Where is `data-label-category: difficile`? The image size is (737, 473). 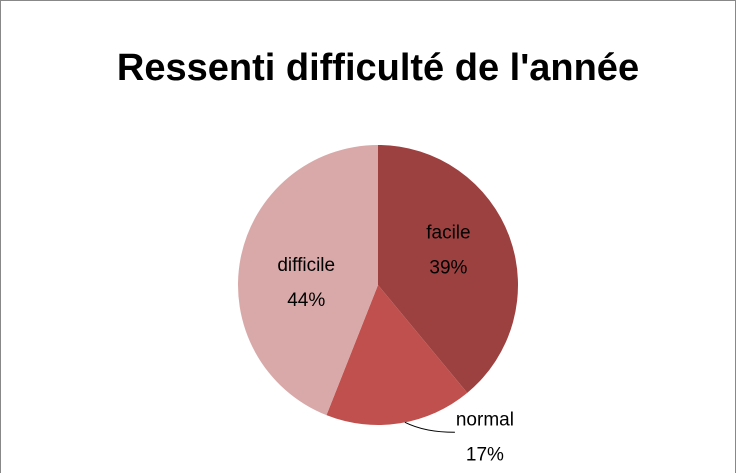 data-label-category: difficile is located at coordinates (306, 265).